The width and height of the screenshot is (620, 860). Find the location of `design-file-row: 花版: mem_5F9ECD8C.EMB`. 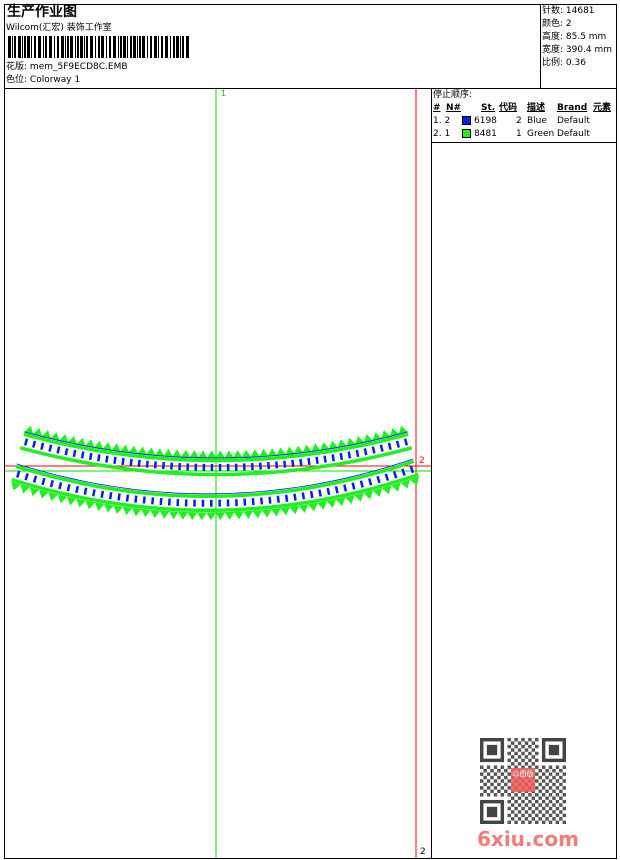

design-file-row: 花版: mem_5F9ECD8C.EMB is located at coordinates (67, 67).